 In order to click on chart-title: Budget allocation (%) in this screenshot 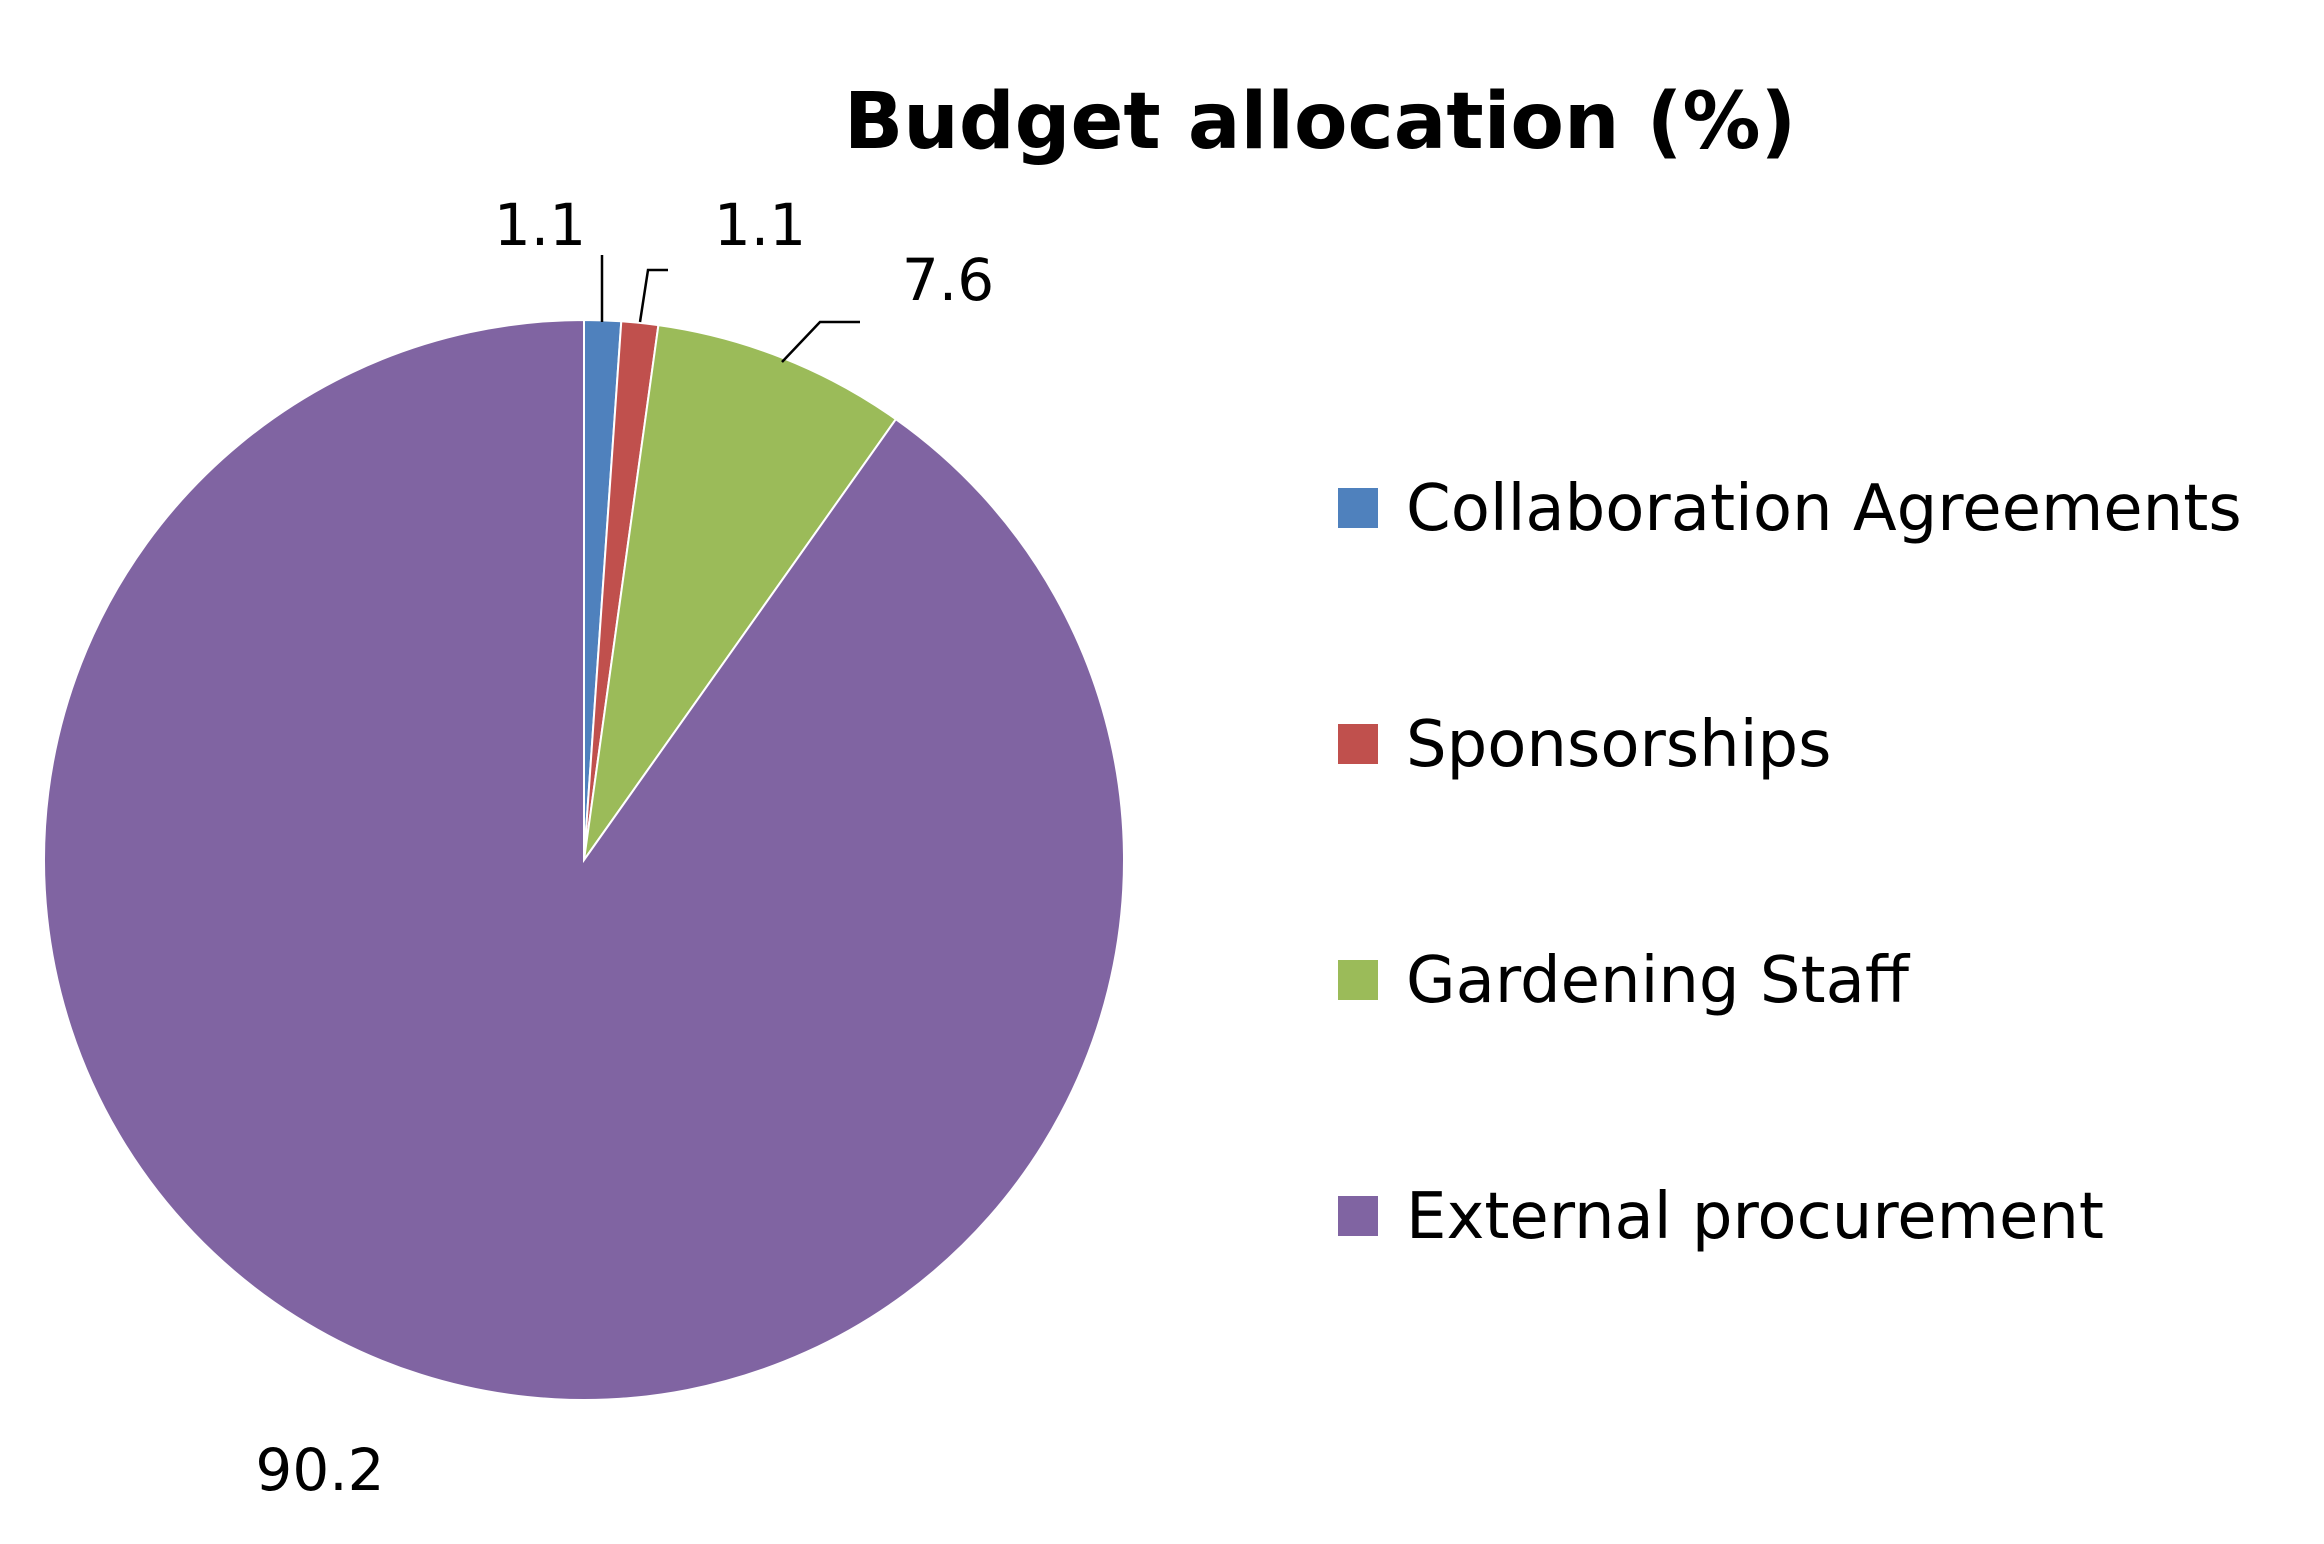, I will do `click(1320, 122)`.